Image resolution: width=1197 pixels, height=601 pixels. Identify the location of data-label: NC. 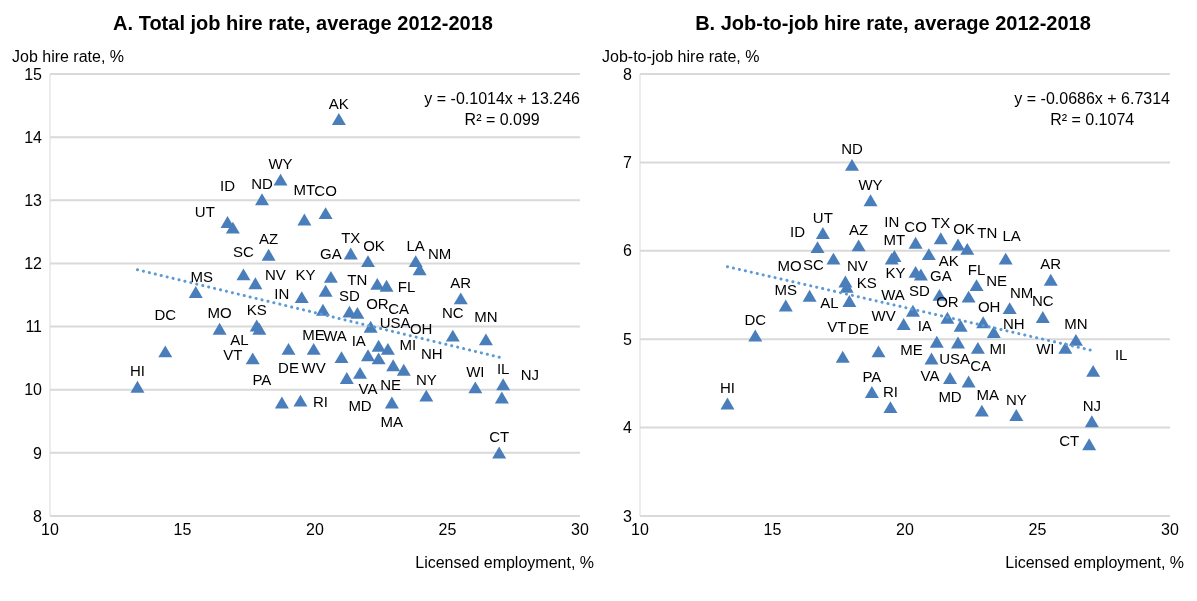
(452, 313).